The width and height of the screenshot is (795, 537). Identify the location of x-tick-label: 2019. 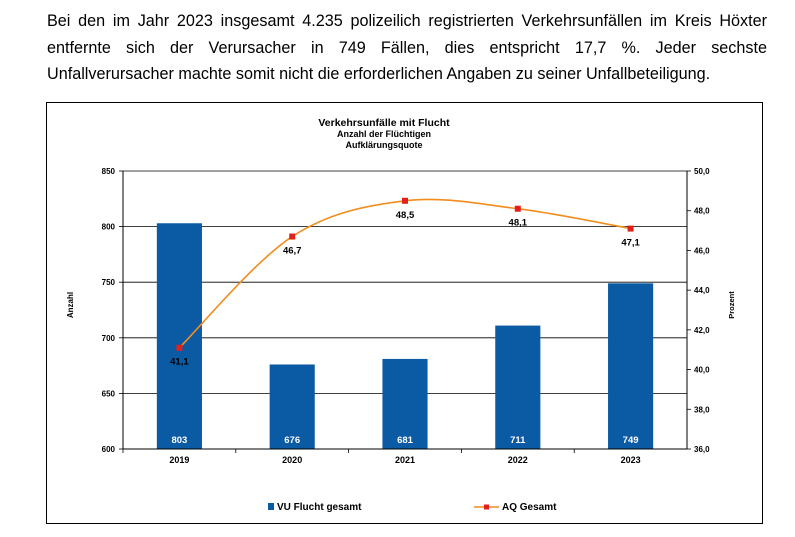
(179, 460).